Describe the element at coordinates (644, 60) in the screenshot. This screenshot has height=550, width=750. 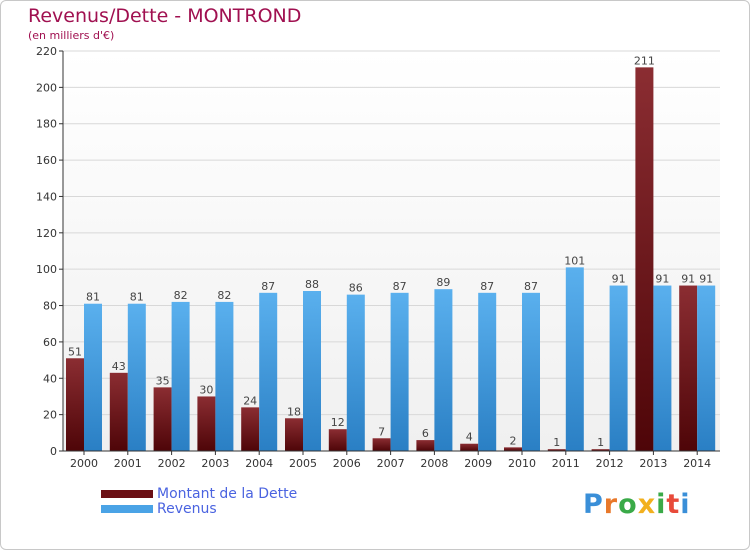
I see `value-label-dette: 211` at that location.